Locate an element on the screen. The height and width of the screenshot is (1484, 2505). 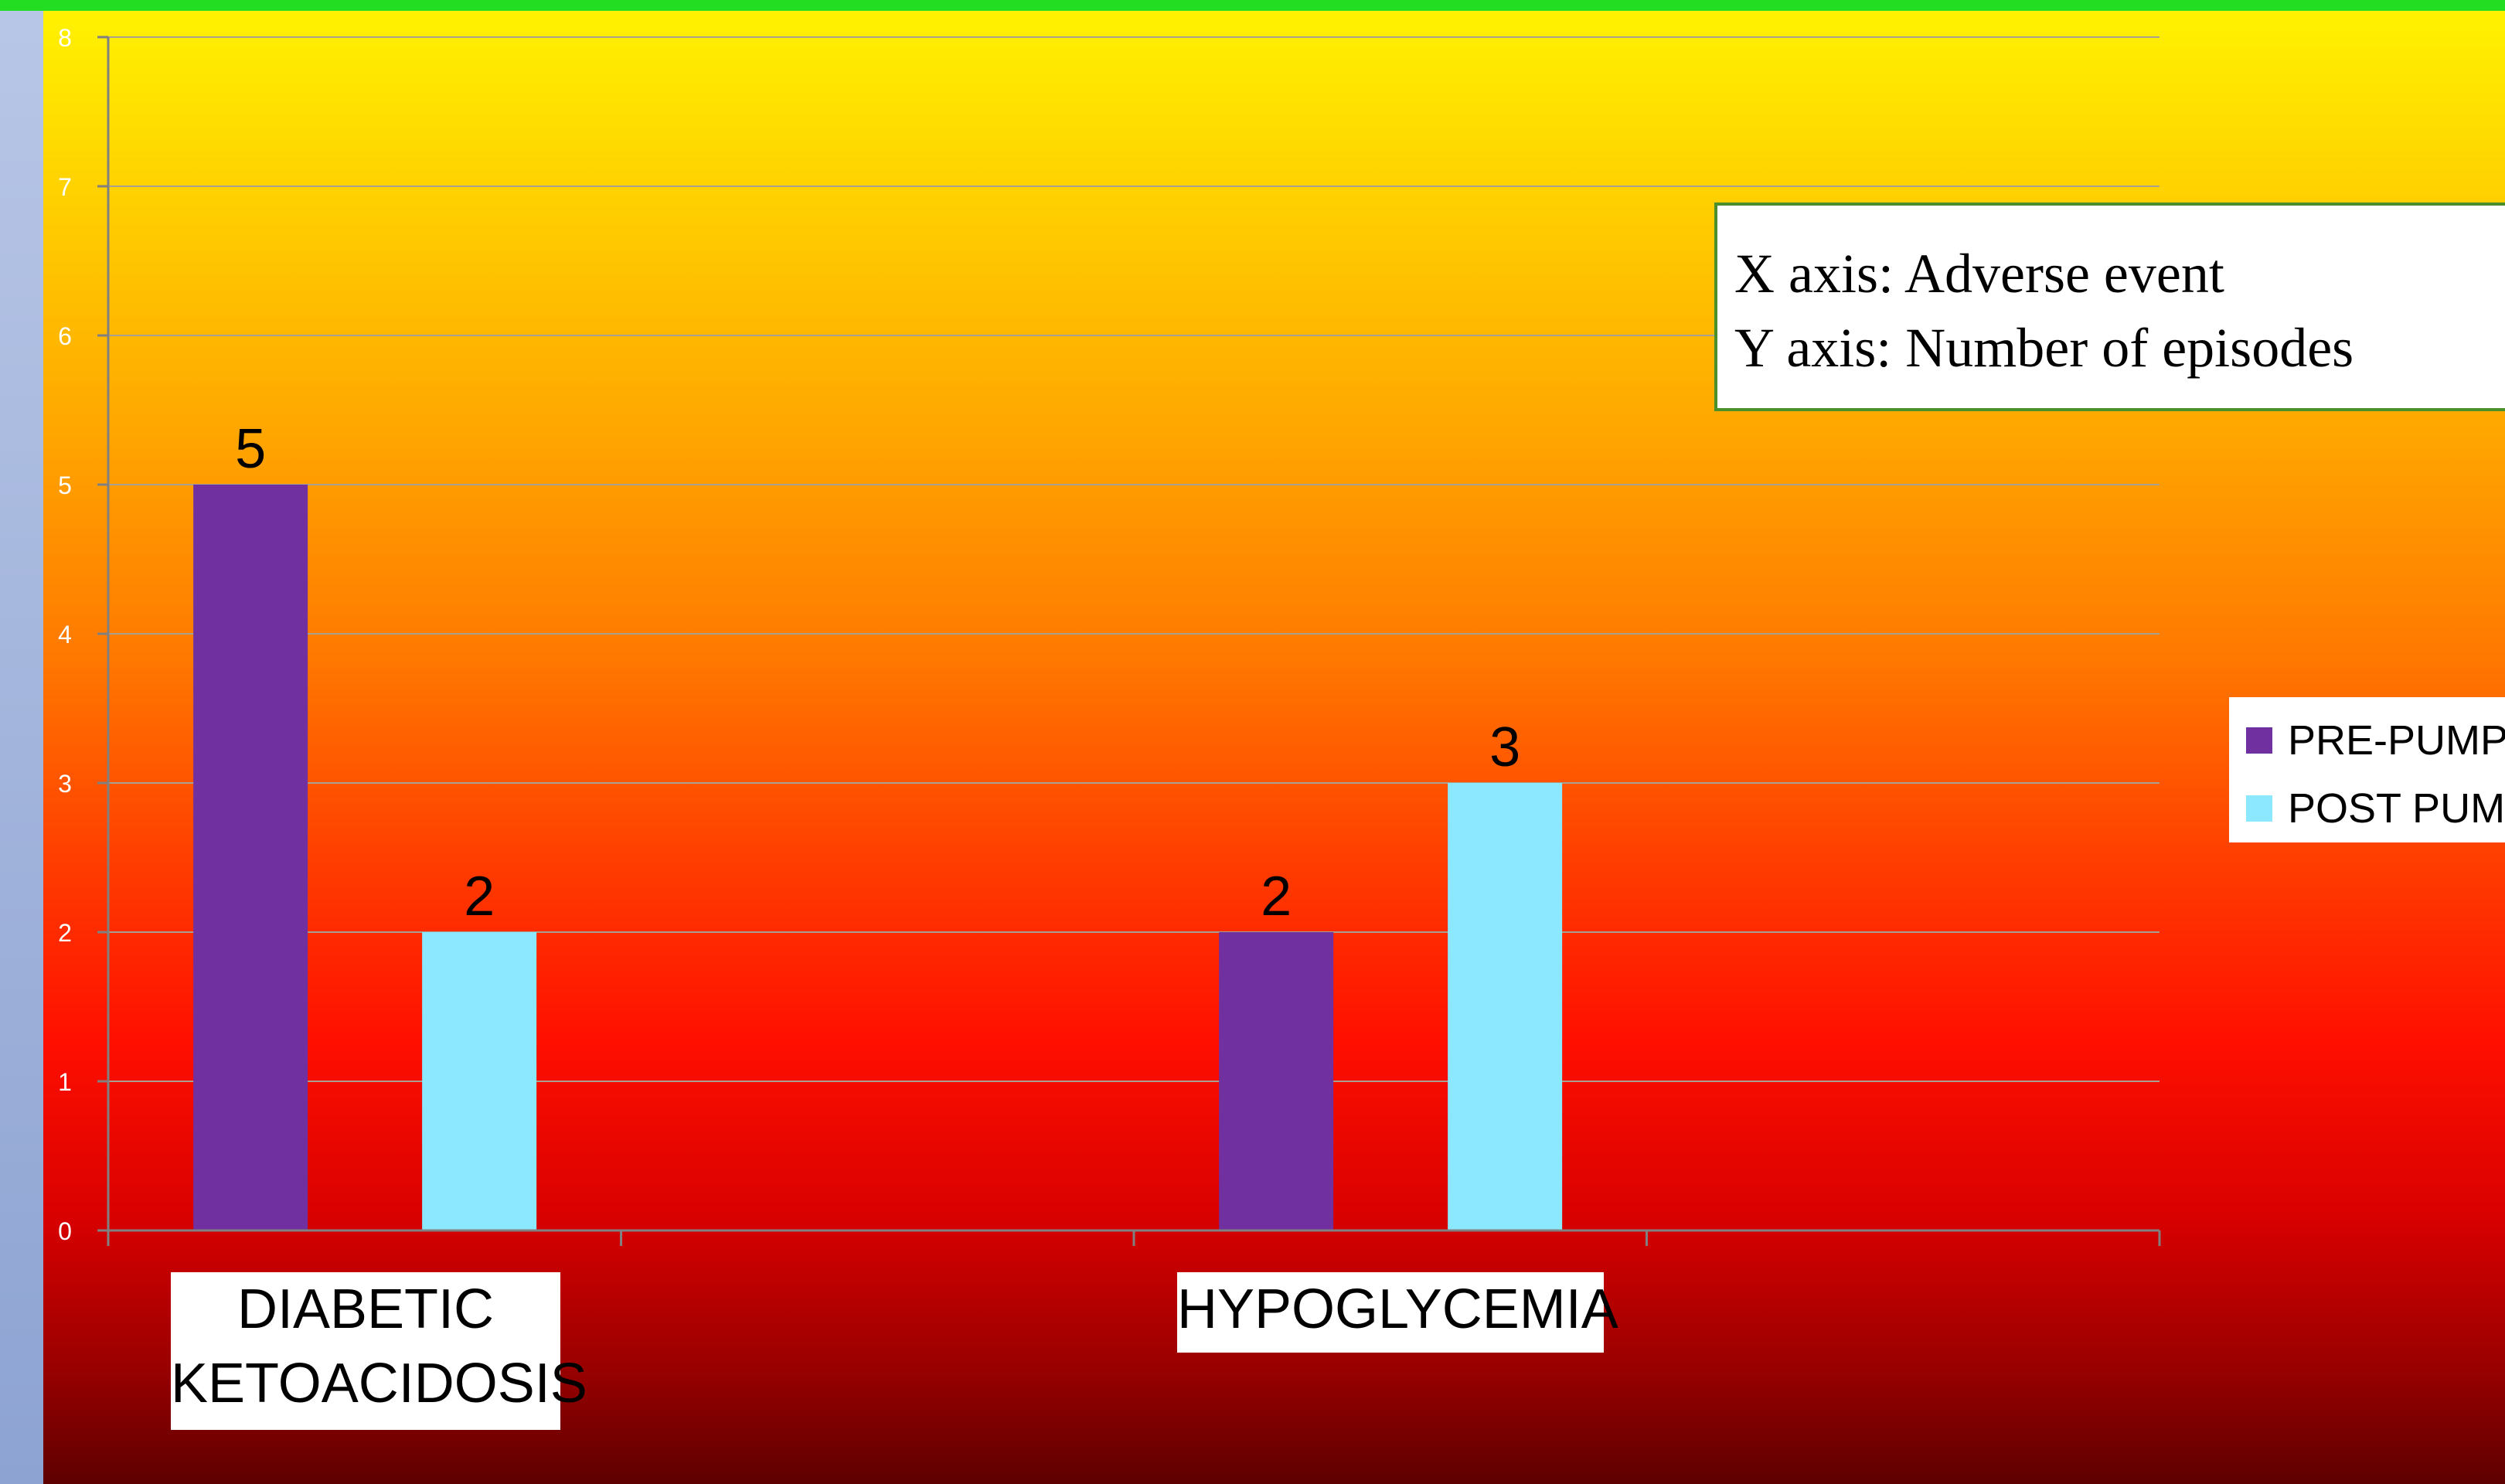
legend-label-pre-pump: PRE-PUMP is located at coordinates (2396, 740).